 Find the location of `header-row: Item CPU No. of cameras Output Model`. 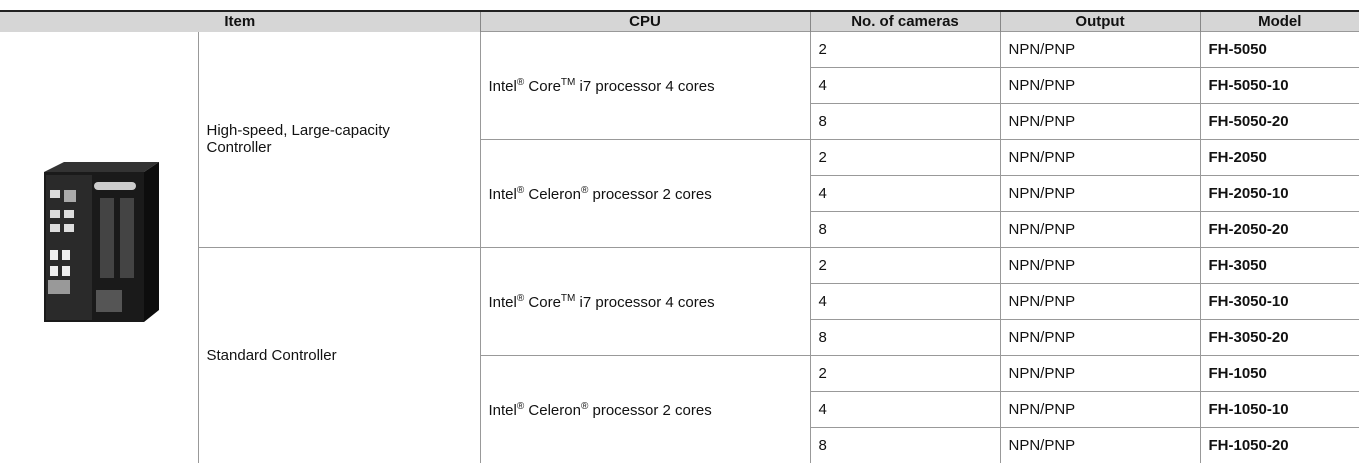

header-row: Item CPU No. of cameras Output Model is located at coordinates (679, 21).